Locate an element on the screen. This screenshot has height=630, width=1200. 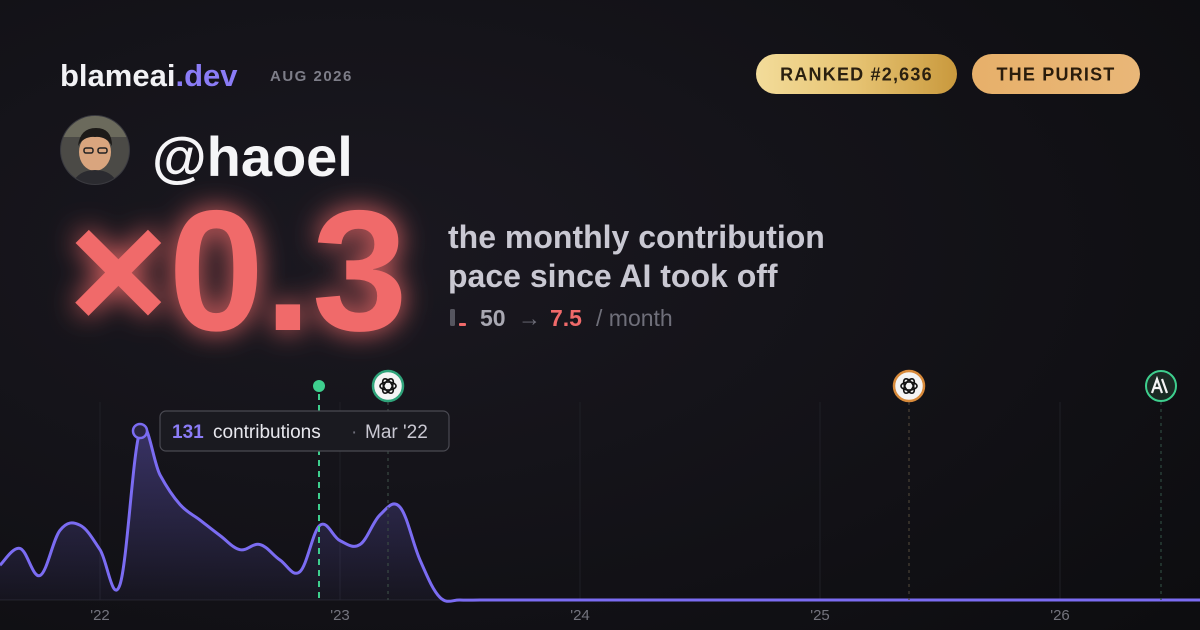
description-line: pace since AI took off is located at coordinates (613, 276).